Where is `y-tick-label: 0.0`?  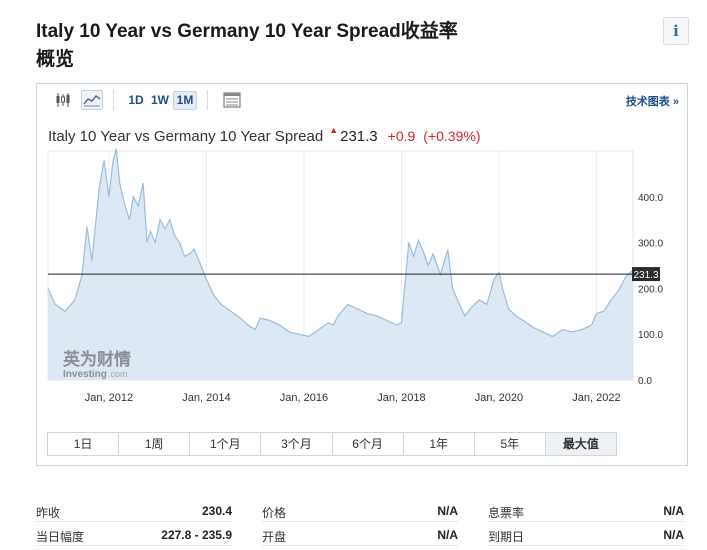 y-tick-label: 0.0 is located at coordinates (645, 381).